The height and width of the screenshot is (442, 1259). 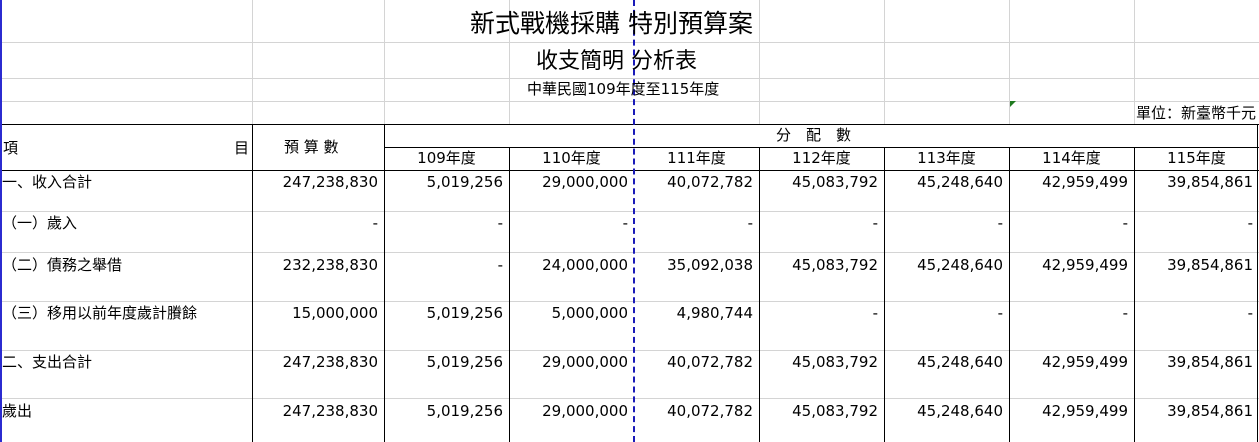 I want to click on report-subtitle: 收支簡明 分析表, so click(x=616, y=61).